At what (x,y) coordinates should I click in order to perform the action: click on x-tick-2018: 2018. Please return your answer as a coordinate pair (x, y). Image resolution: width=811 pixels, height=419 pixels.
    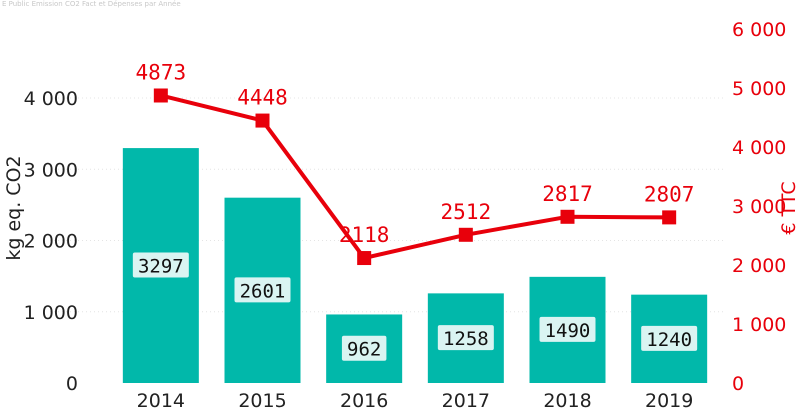
    Looking at the image, I should click on (567, 401).